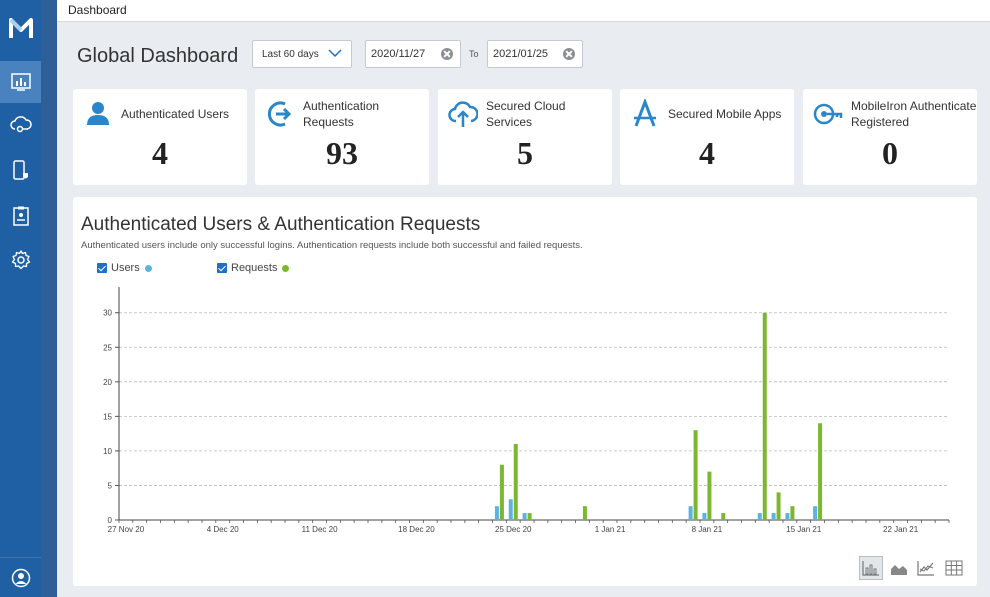 This screenshot has width=990, height=597. I want to click on x-tick-label: 25 Dec 20, so click(513, 529).